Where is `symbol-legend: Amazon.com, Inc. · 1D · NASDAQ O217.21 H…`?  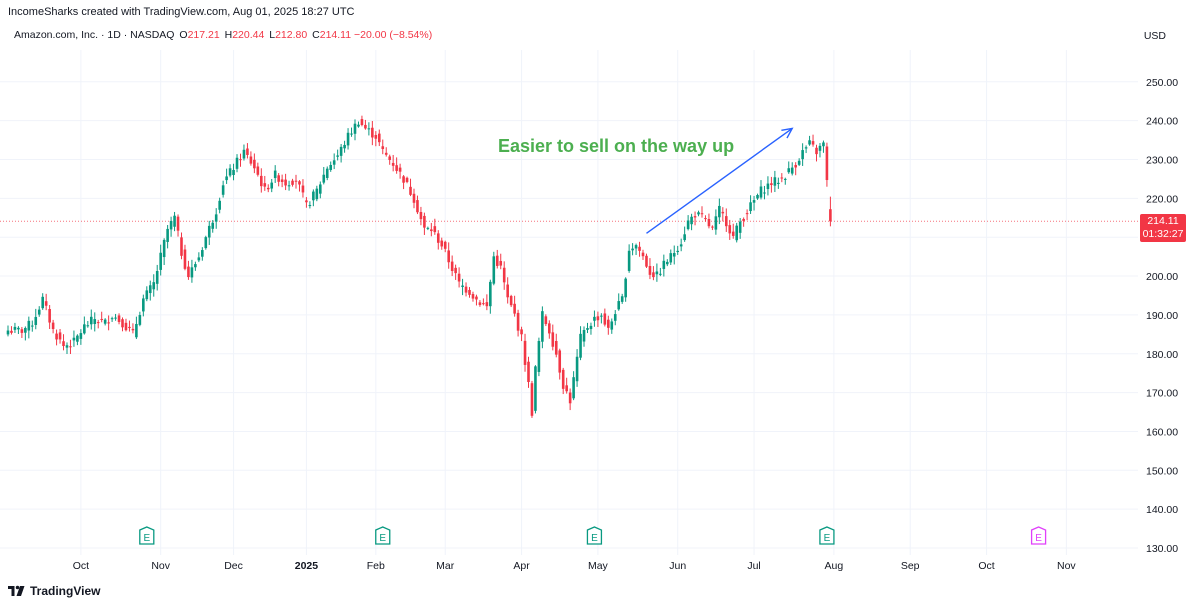 symbol-legend: Amazon.com, Inc. · 1D · NASDAQ O217.21 H… is located at coordinates (223, 35).